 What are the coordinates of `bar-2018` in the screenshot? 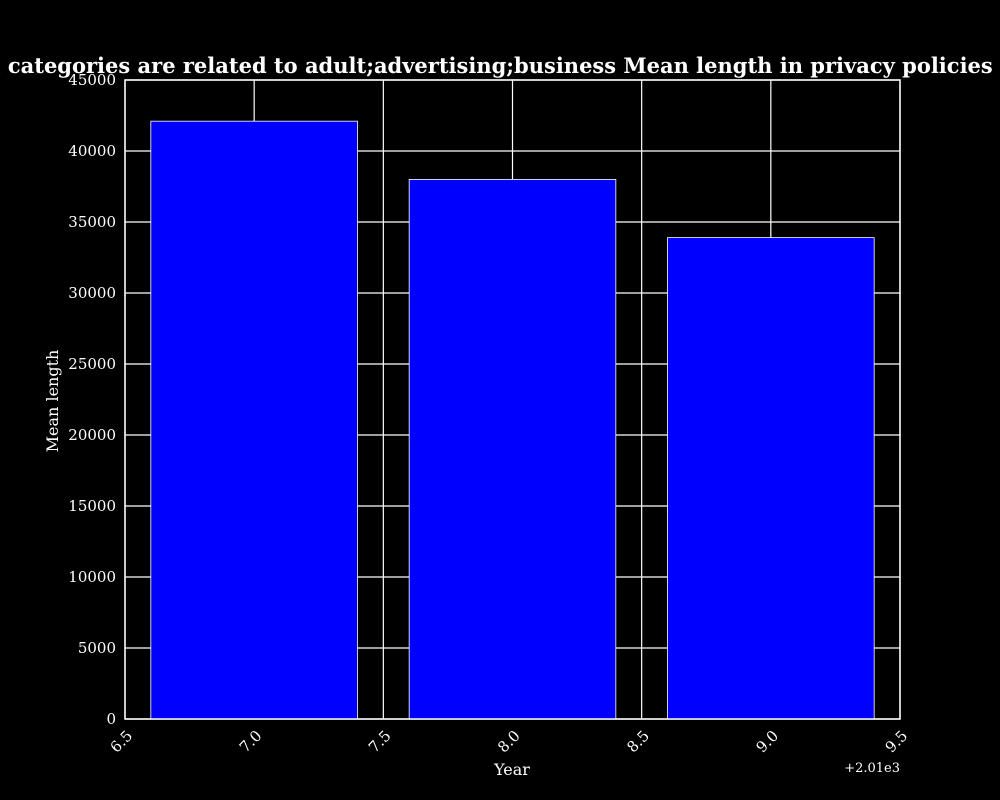 It's located at (512, 449).